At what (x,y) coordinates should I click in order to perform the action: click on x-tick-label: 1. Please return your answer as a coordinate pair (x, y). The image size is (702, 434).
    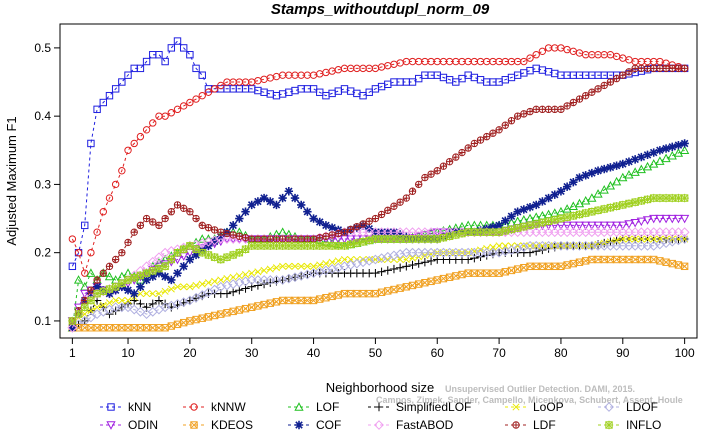
    Looking at the image, I should click on (72, 353).